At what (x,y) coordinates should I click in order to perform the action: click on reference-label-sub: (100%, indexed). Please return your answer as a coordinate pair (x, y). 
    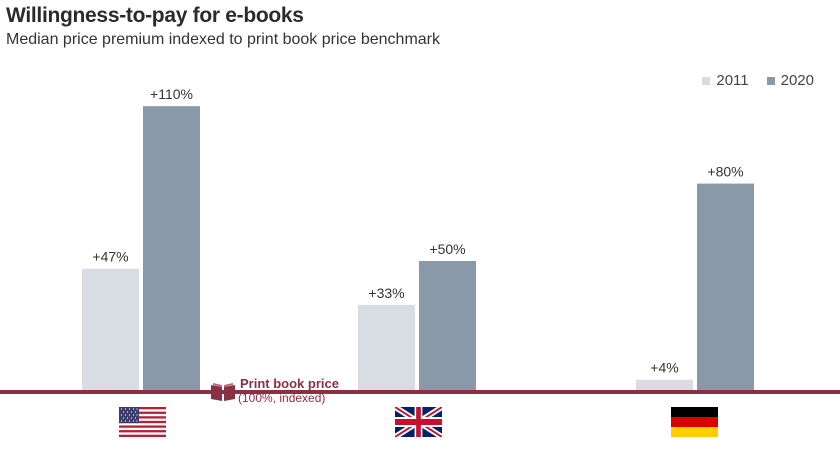
    Looking at the image, I should click on (282, 398).